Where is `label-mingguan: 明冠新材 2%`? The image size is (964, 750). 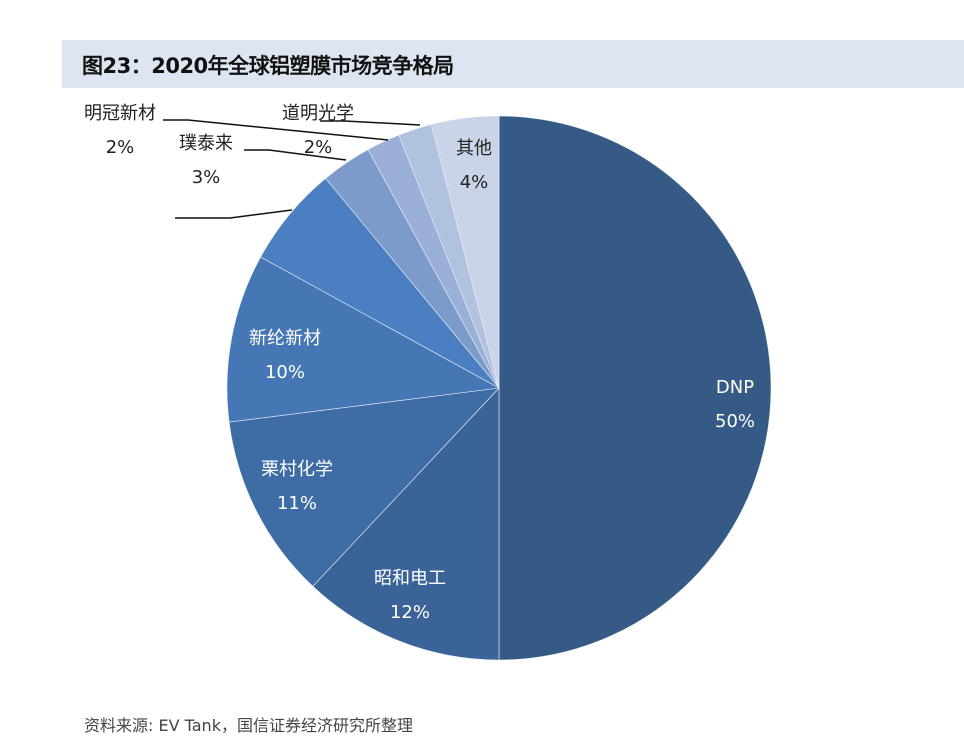
label-mingguan: 明冠新材 2% is located at coordinates (120, 130).